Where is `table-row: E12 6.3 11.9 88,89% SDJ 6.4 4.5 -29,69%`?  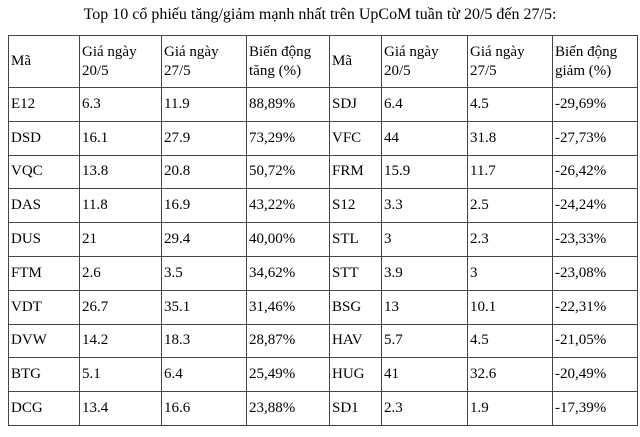
table-row: E12 6.3 11.9 88,89% SDJ 6.4 4.5 -29,69% is located at coordinates (323, 104).